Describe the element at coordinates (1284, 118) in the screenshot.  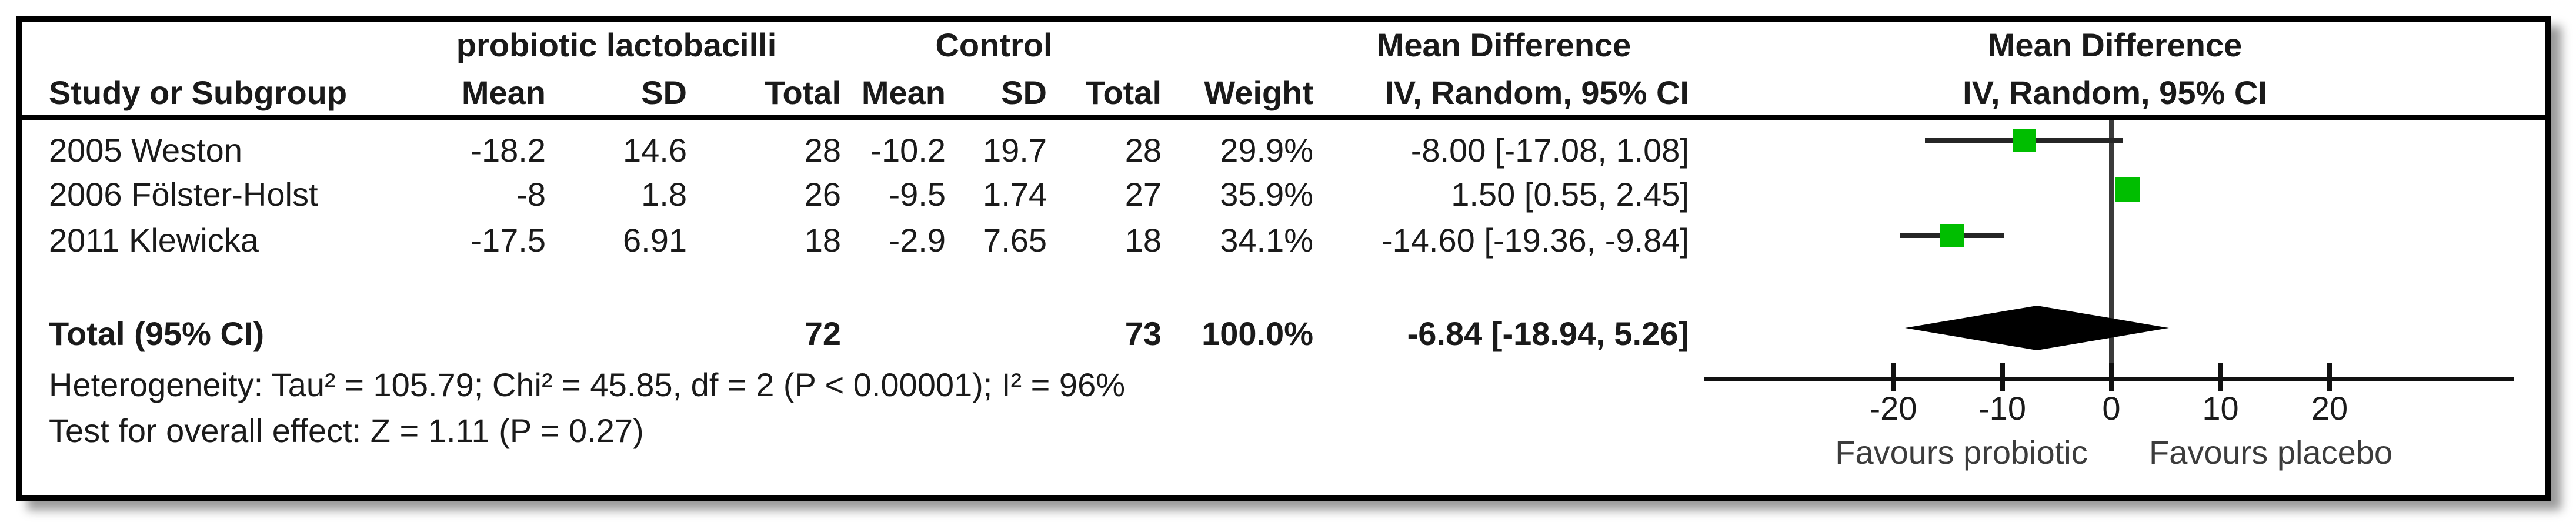
I see `header-separator-line` at that location.